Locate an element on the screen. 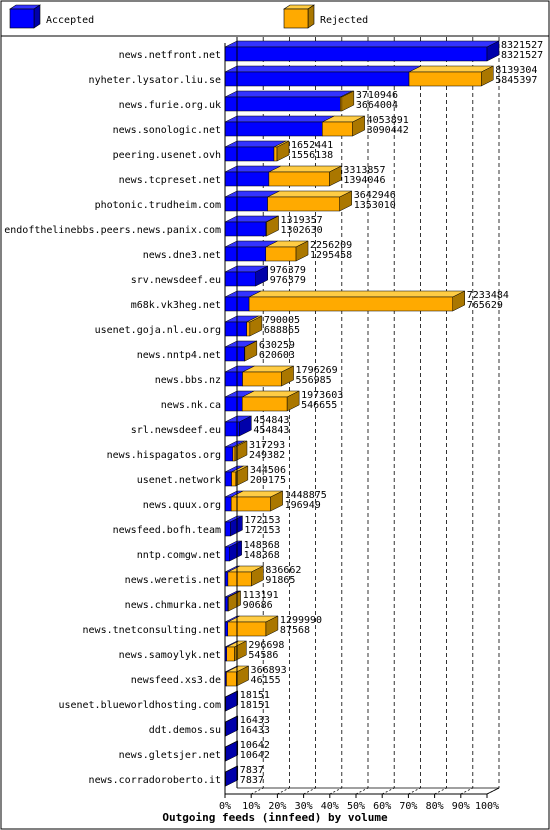 The width and height of the screenshot is (550, 830). accepted-value-label: 5845397 is located at coordinates (516, 80).